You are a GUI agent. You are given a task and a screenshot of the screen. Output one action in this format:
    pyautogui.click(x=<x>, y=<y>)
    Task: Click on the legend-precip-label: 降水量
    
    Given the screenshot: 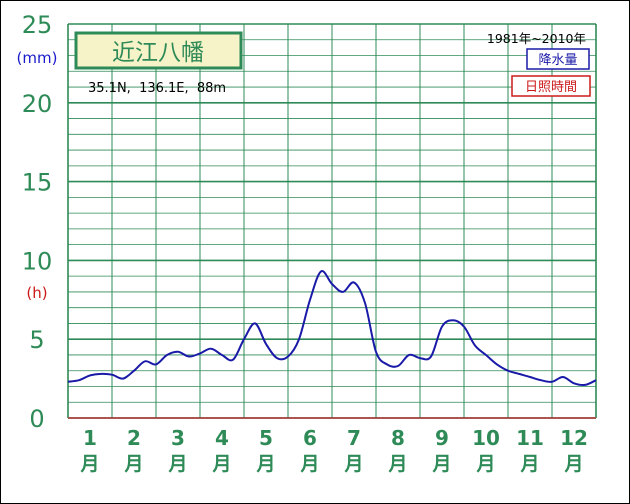 What is the action you would take?
    pyautogui.click(x=557, y=60)
    